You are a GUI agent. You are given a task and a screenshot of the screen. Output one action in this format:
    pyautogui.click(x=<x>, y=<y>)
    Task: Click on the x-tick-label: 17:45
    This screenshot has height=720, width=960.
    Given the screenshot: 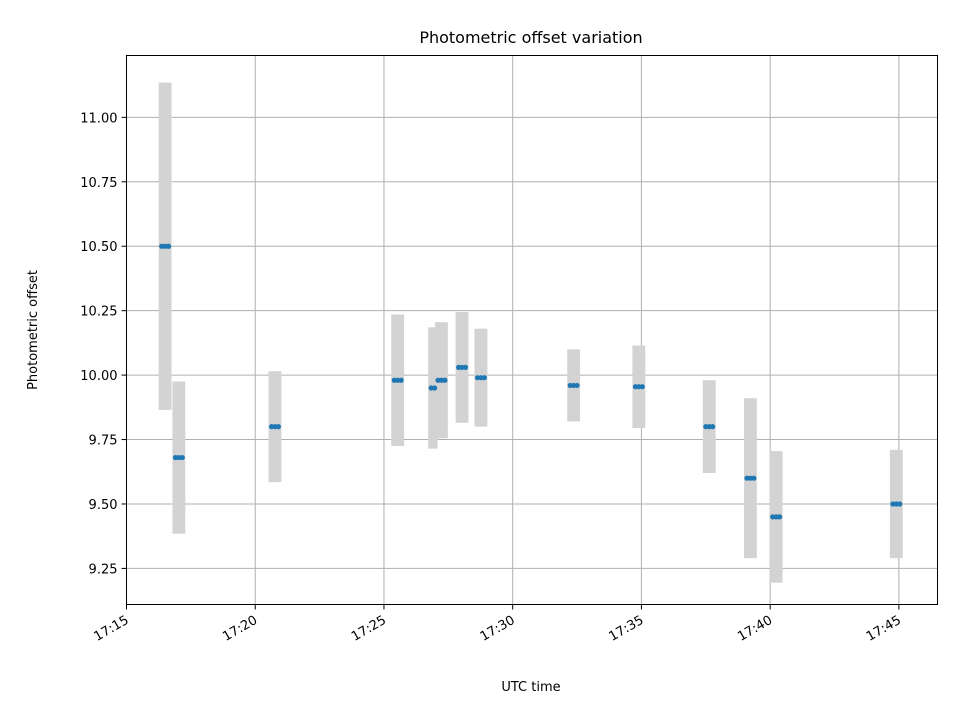 What is the action you would take?
    pyautogui.click(x=884, y=629)
    